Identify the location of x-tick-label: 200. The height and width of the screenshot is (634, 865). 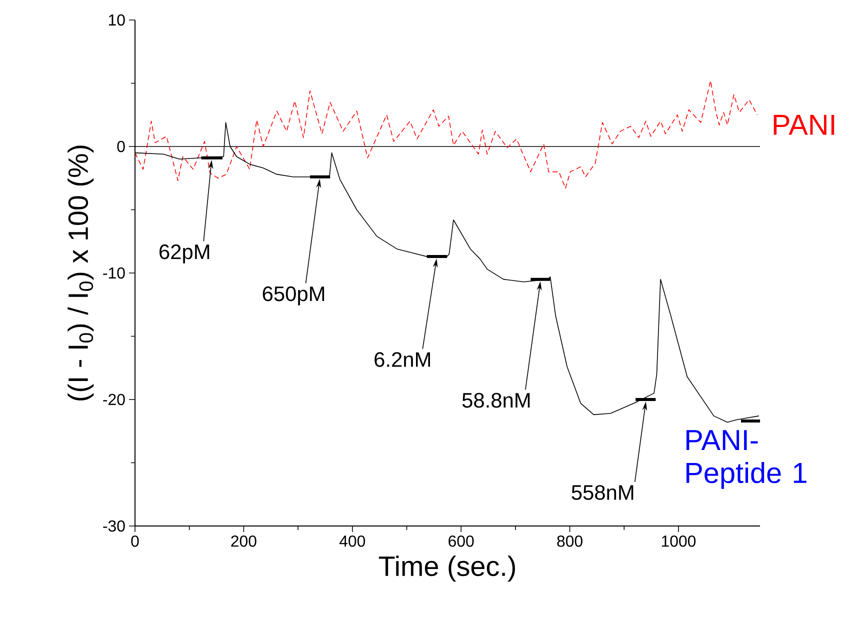
(243, 541).